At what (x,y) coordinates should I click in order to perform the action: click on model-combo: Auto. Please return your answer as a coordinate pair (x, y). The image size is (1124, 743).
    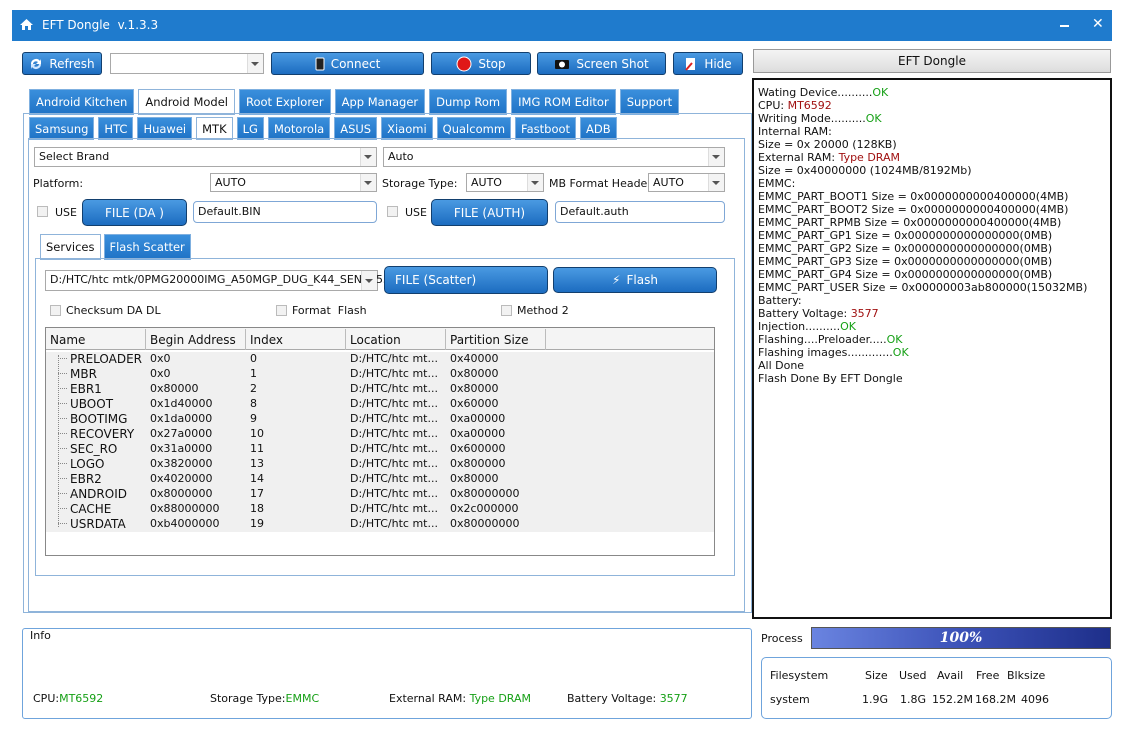
    Looking at the image, I should click on (554, 157).